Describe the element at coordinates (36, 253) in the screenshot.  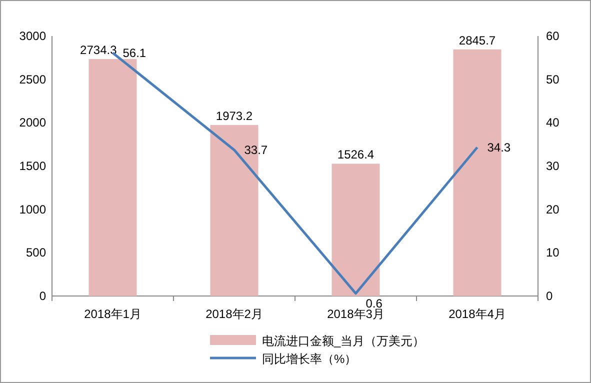
I see `y-tick-label: 500` at that location.